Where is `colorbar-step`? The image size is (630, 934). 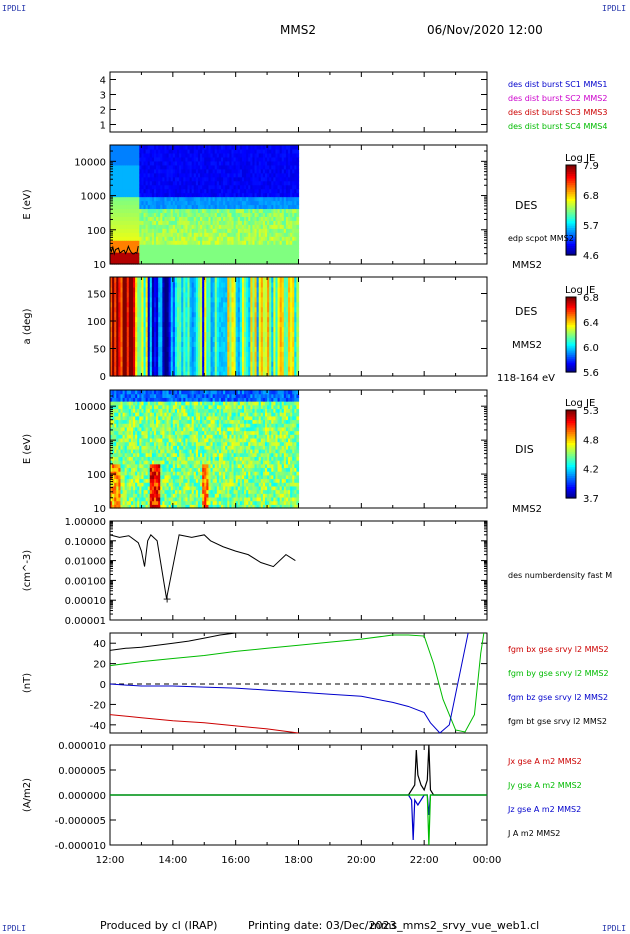
colorbar-step is located at coordinates (571, 200).